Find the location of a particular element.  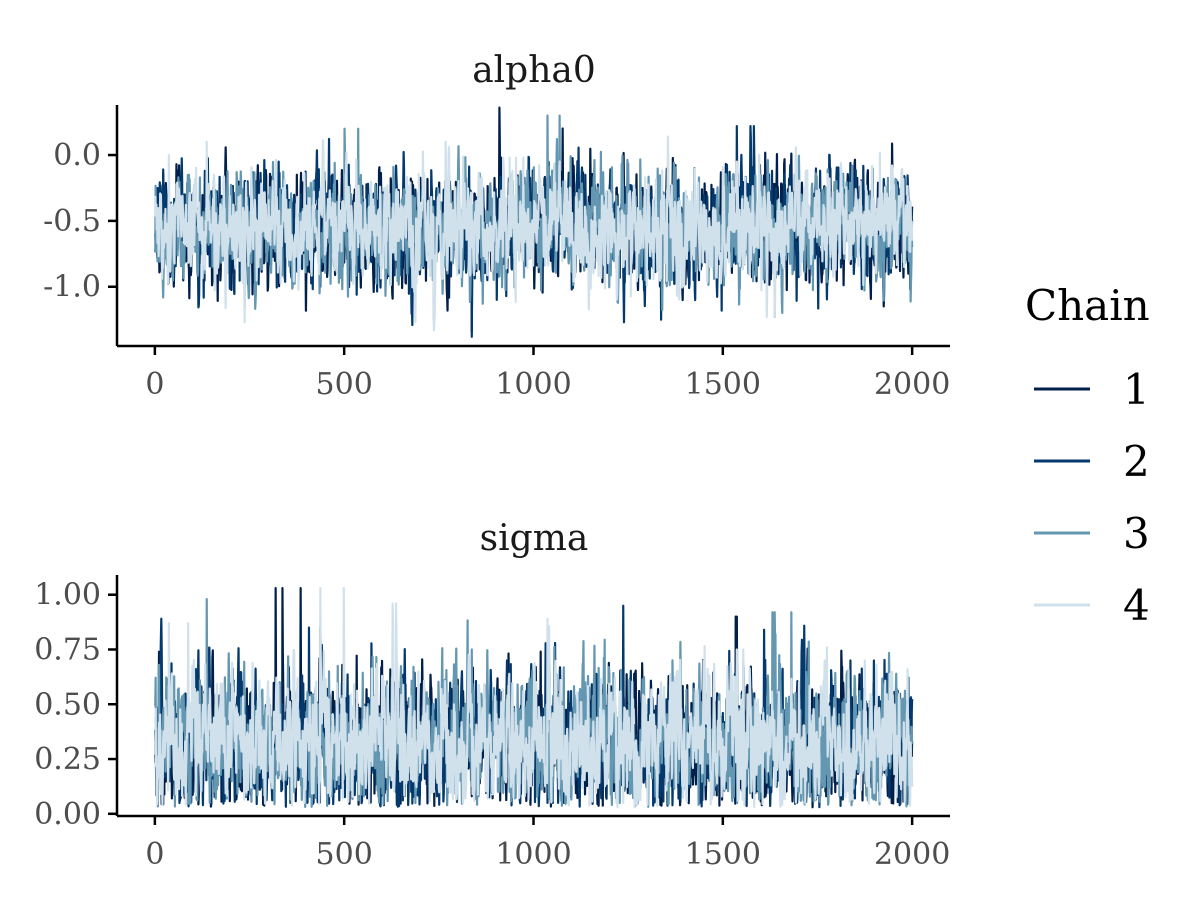

x-ticks-sigma: 0 500 1000 1500 2000 is located at coordinates (547, 844).